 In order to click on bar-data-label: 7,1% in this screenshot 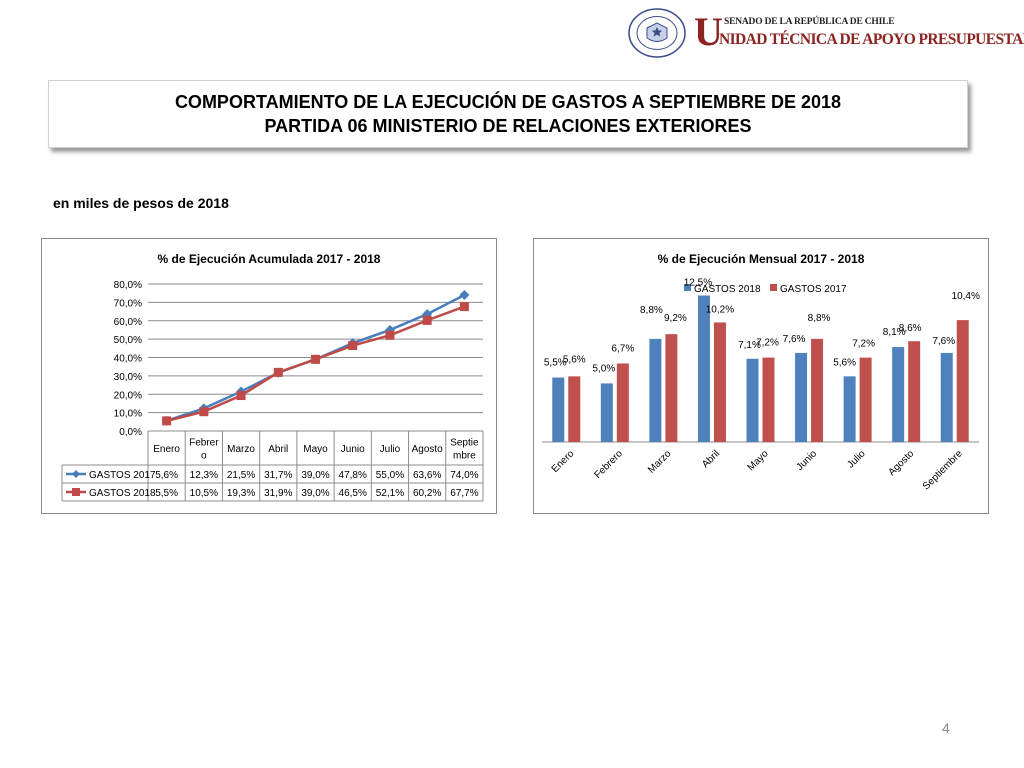, I will do `click(749, 345)`.